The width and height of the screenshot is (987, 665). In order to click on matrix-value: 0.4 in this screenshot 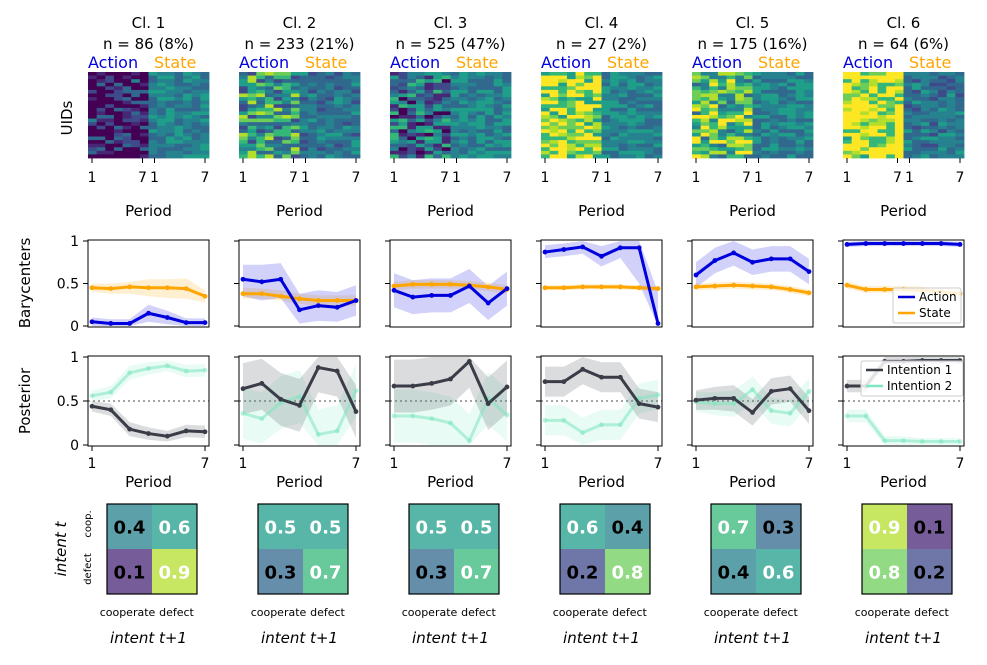, I will do `click(628, 528)`.